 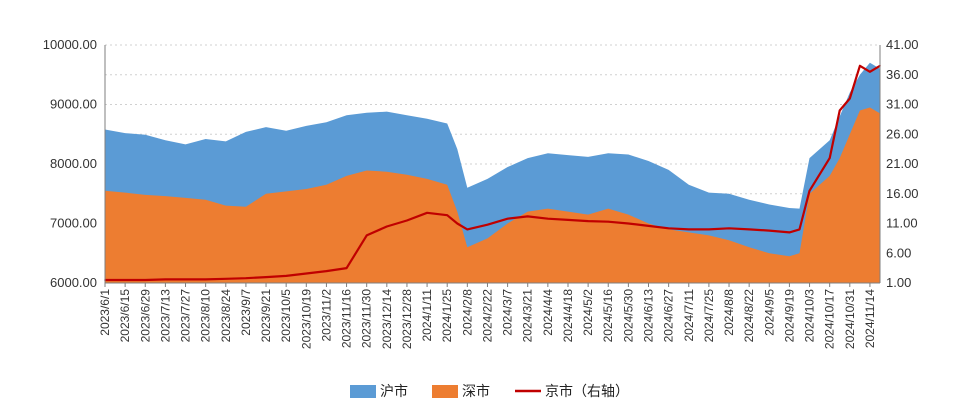 What do you see at coordinates (588, 312) in the screenshot?
I see `x-tick-label: 2024/5/2` at bounding box center [588, 312].